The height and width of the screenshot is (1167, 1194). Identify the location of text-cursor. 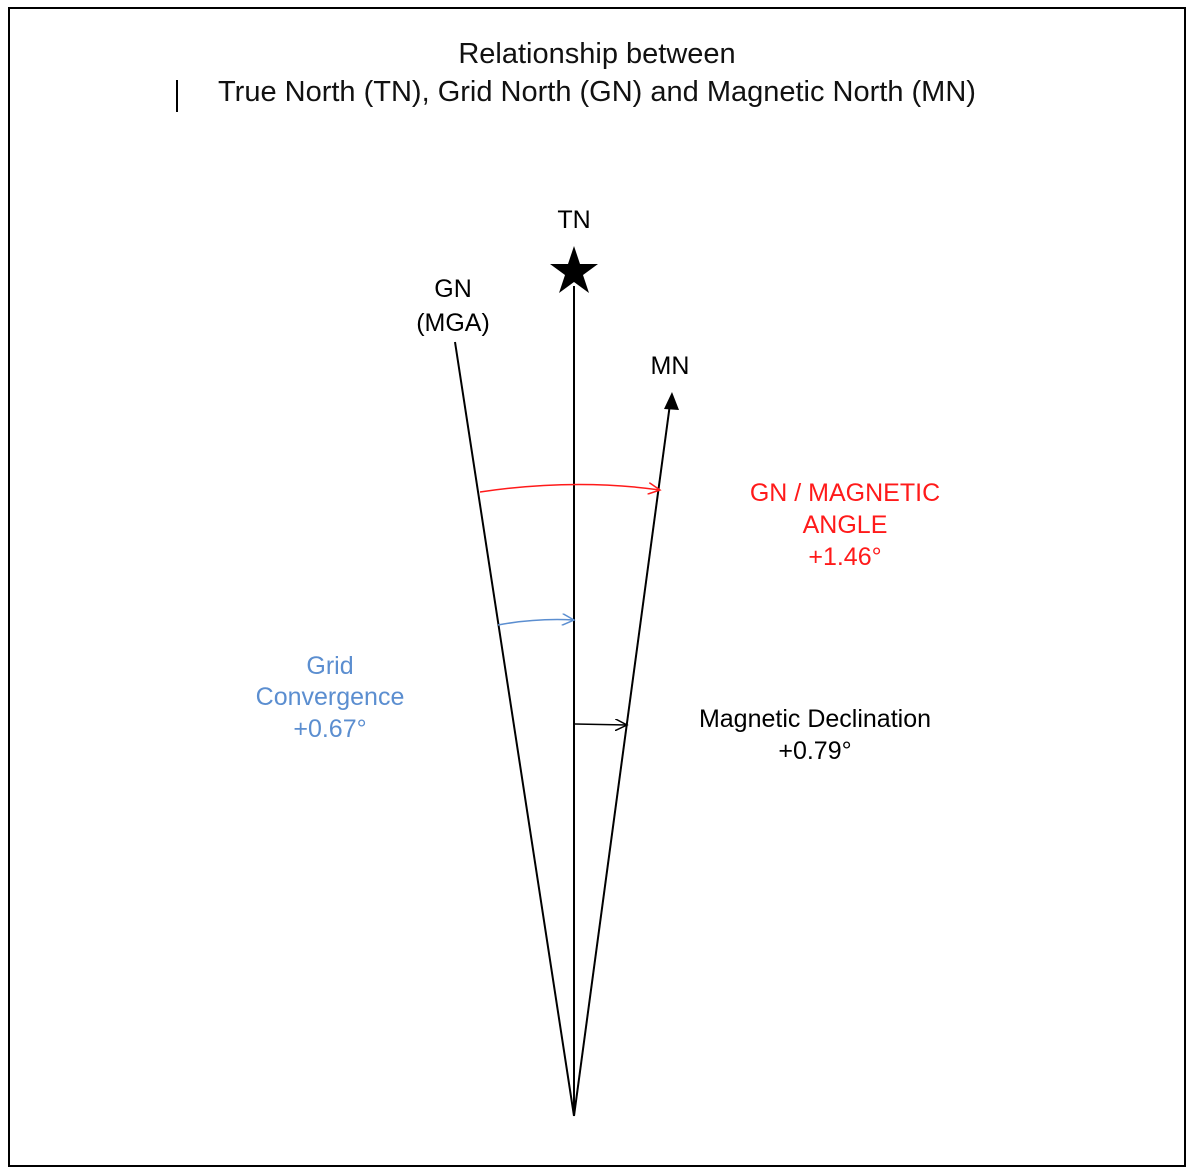
(177, 96).